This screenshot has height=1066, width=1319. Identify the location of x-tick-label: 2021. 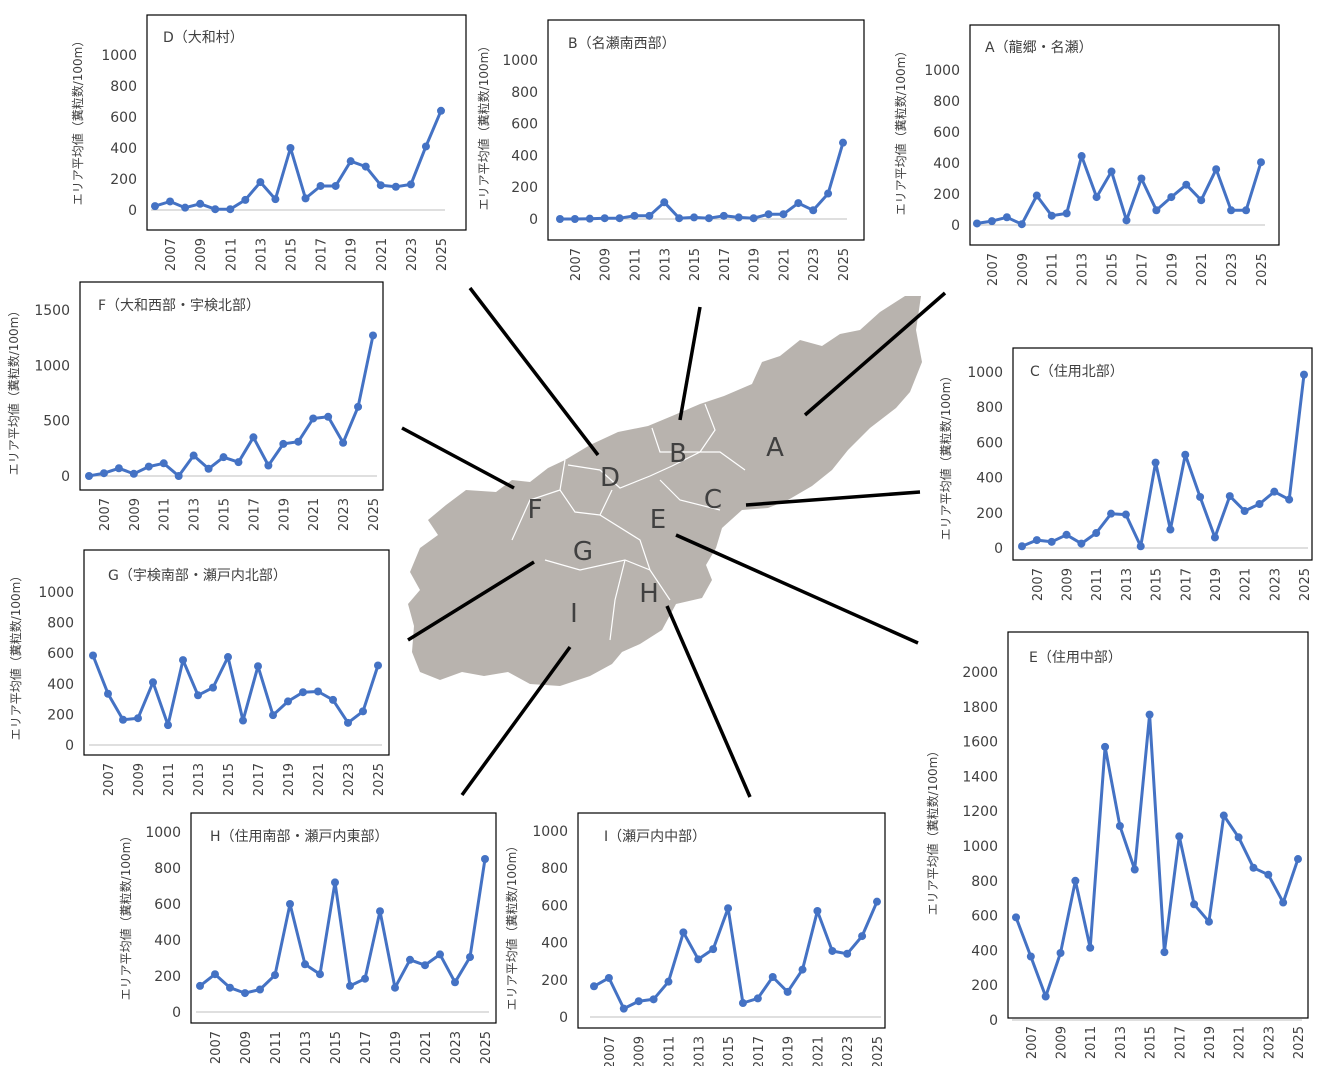
(382, 254).